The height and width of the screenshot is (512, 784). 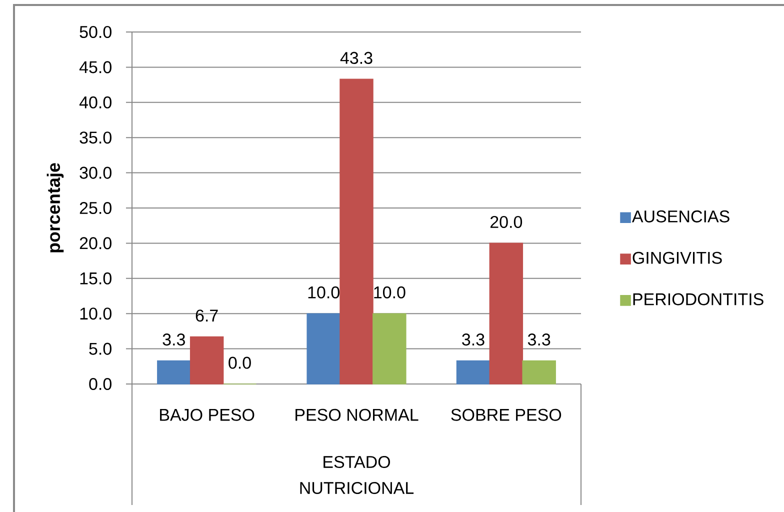 I want to click on data-label: 0.0, so click(x=239, y=362).